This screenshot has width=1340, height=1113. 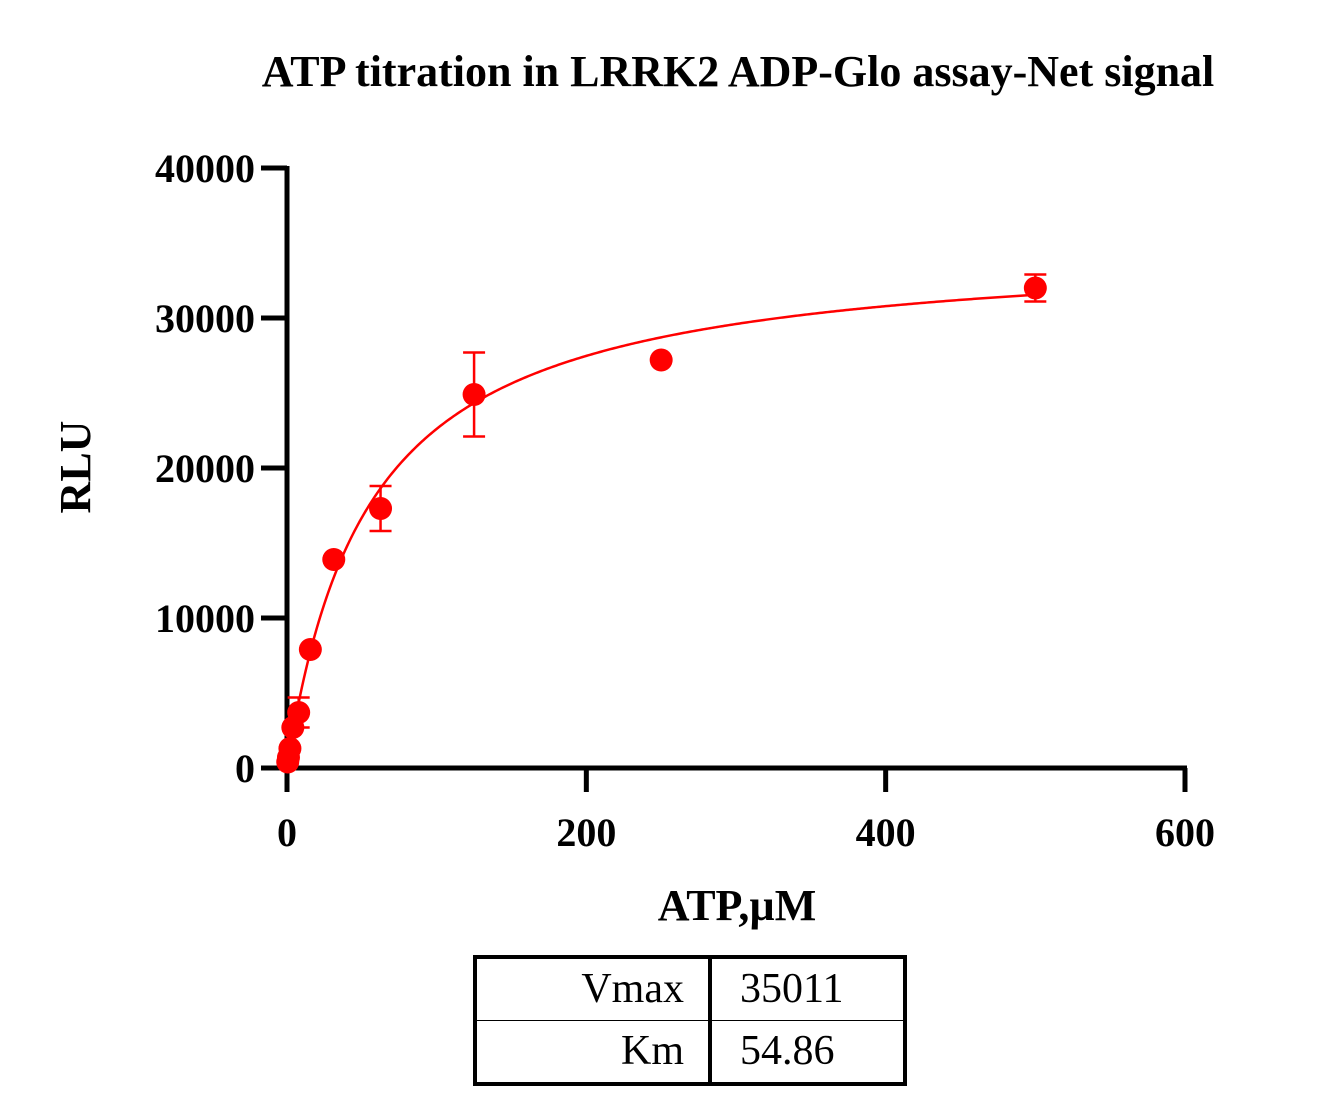 I want to click on y-tick-label: 10000, so click(x=205, y=618).